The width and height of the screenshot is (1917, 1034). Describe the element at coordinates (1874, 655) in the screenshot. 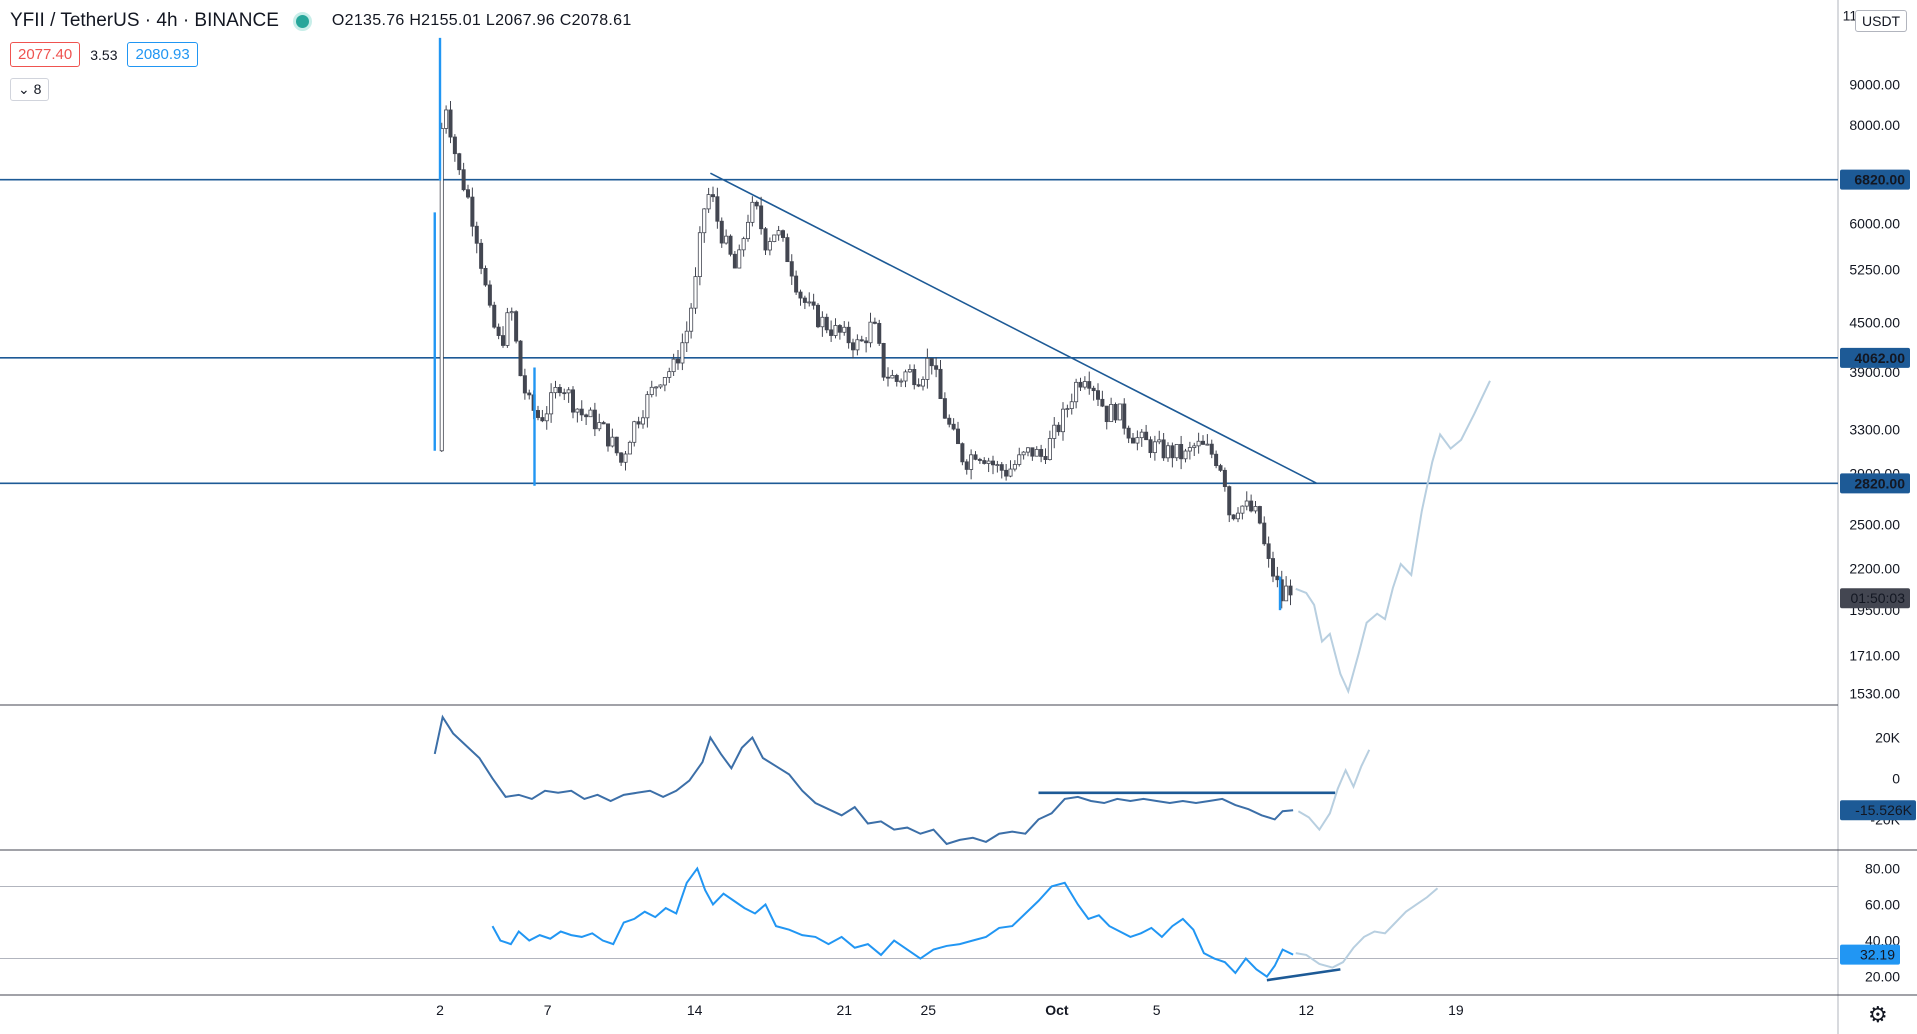

I see `price-tick-label: 1710.00` at that location.